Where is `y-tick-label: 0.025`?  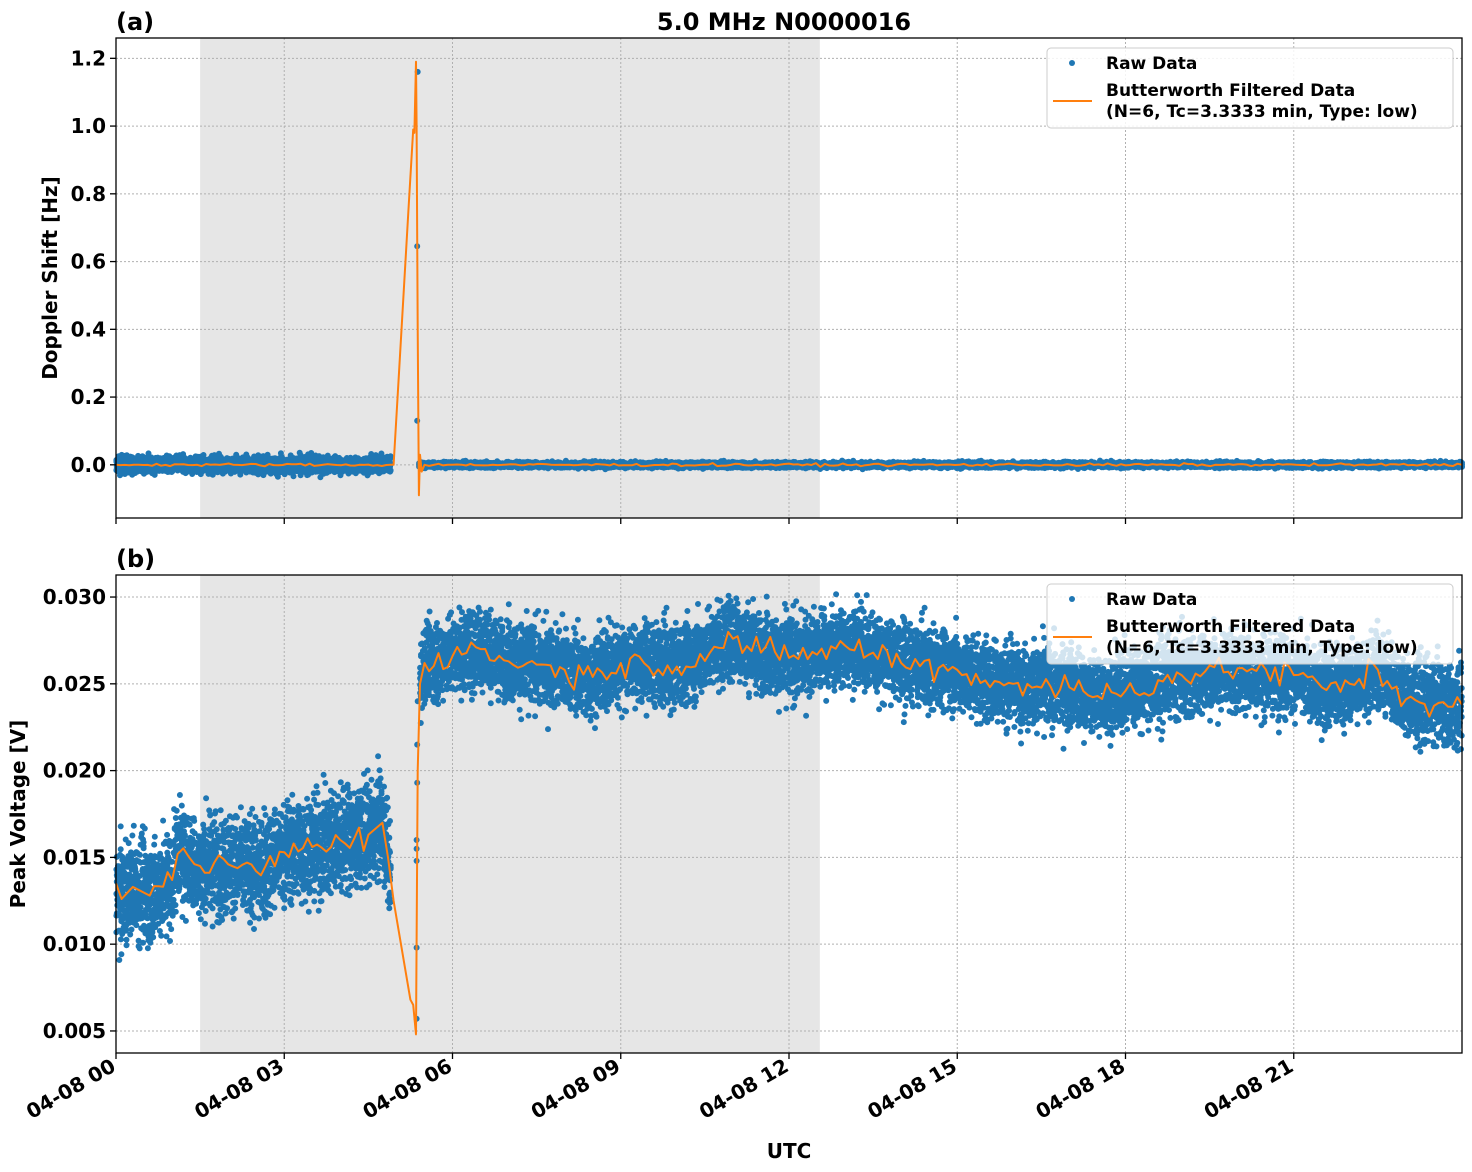
y-tick-label: 0.025 is located at coordinates (74, 684).